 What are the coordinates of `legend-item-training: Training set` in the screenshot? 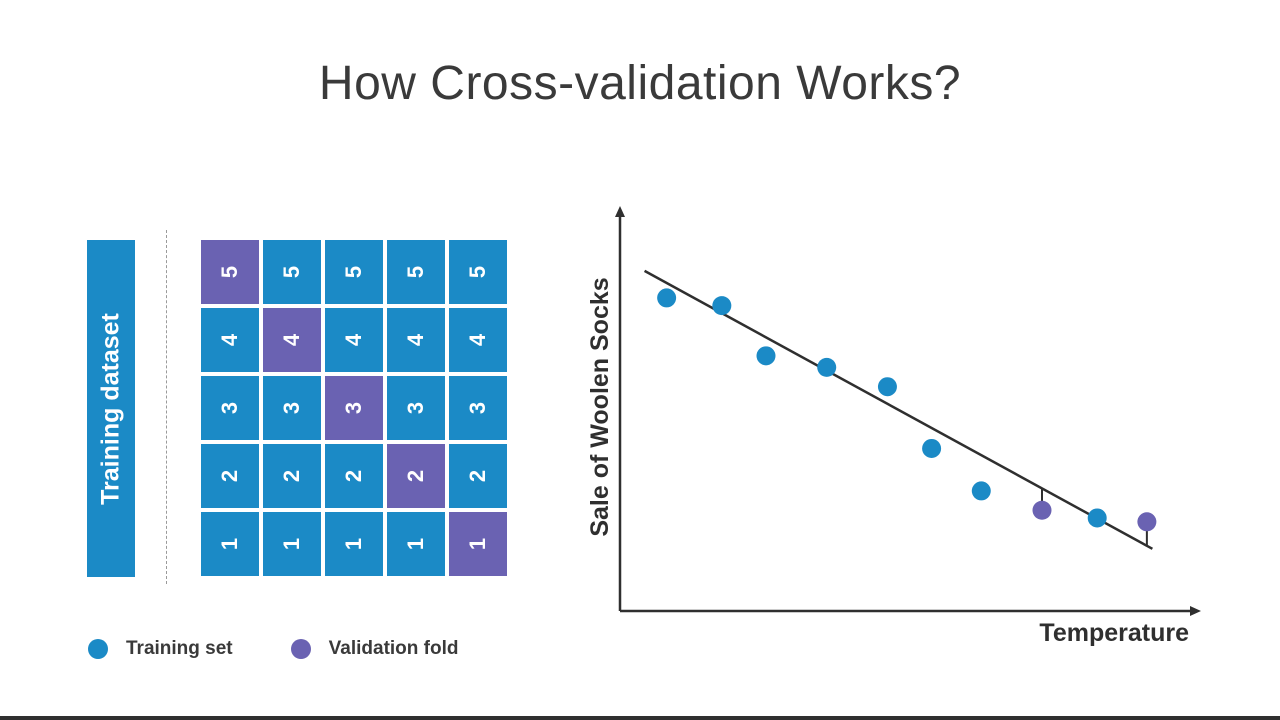 It's located at (160, 649).